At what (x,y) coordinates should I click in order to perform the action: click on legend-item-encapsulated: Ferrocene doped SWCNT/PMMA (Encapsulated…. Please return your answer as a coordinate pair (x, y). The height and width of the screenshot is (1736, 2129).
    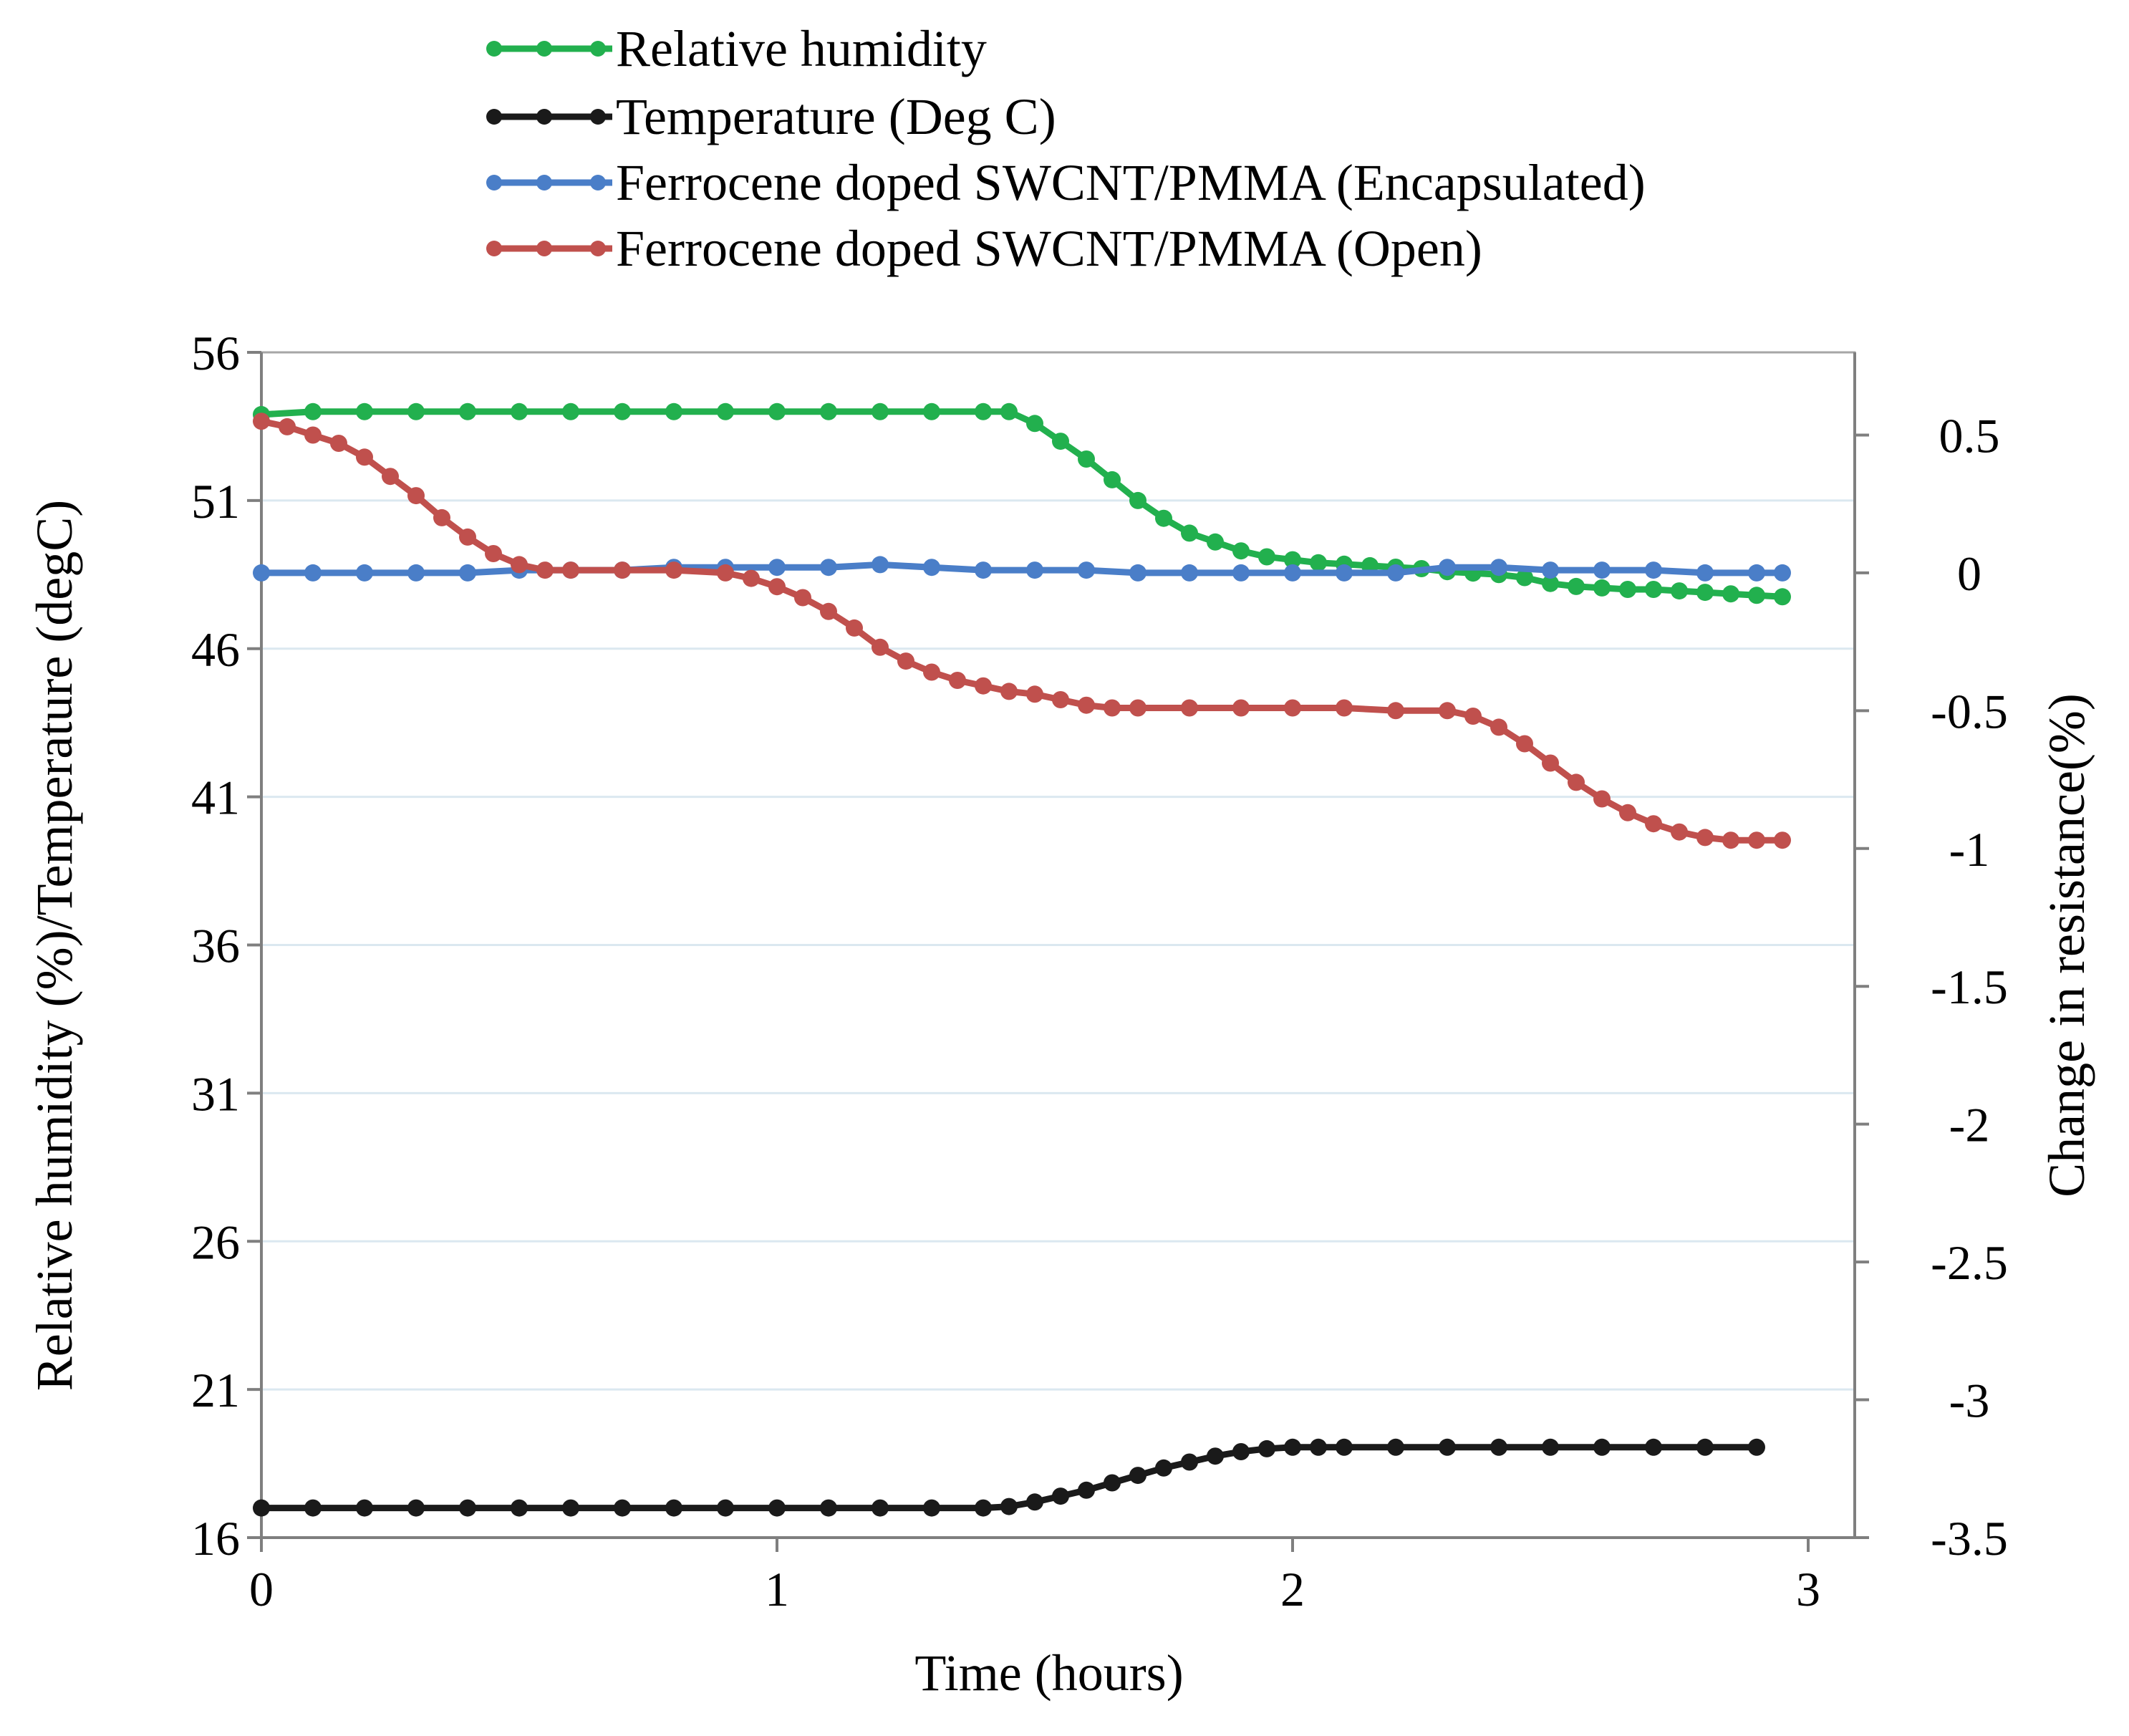
    Looking at the image, I should click on (1066, 183).